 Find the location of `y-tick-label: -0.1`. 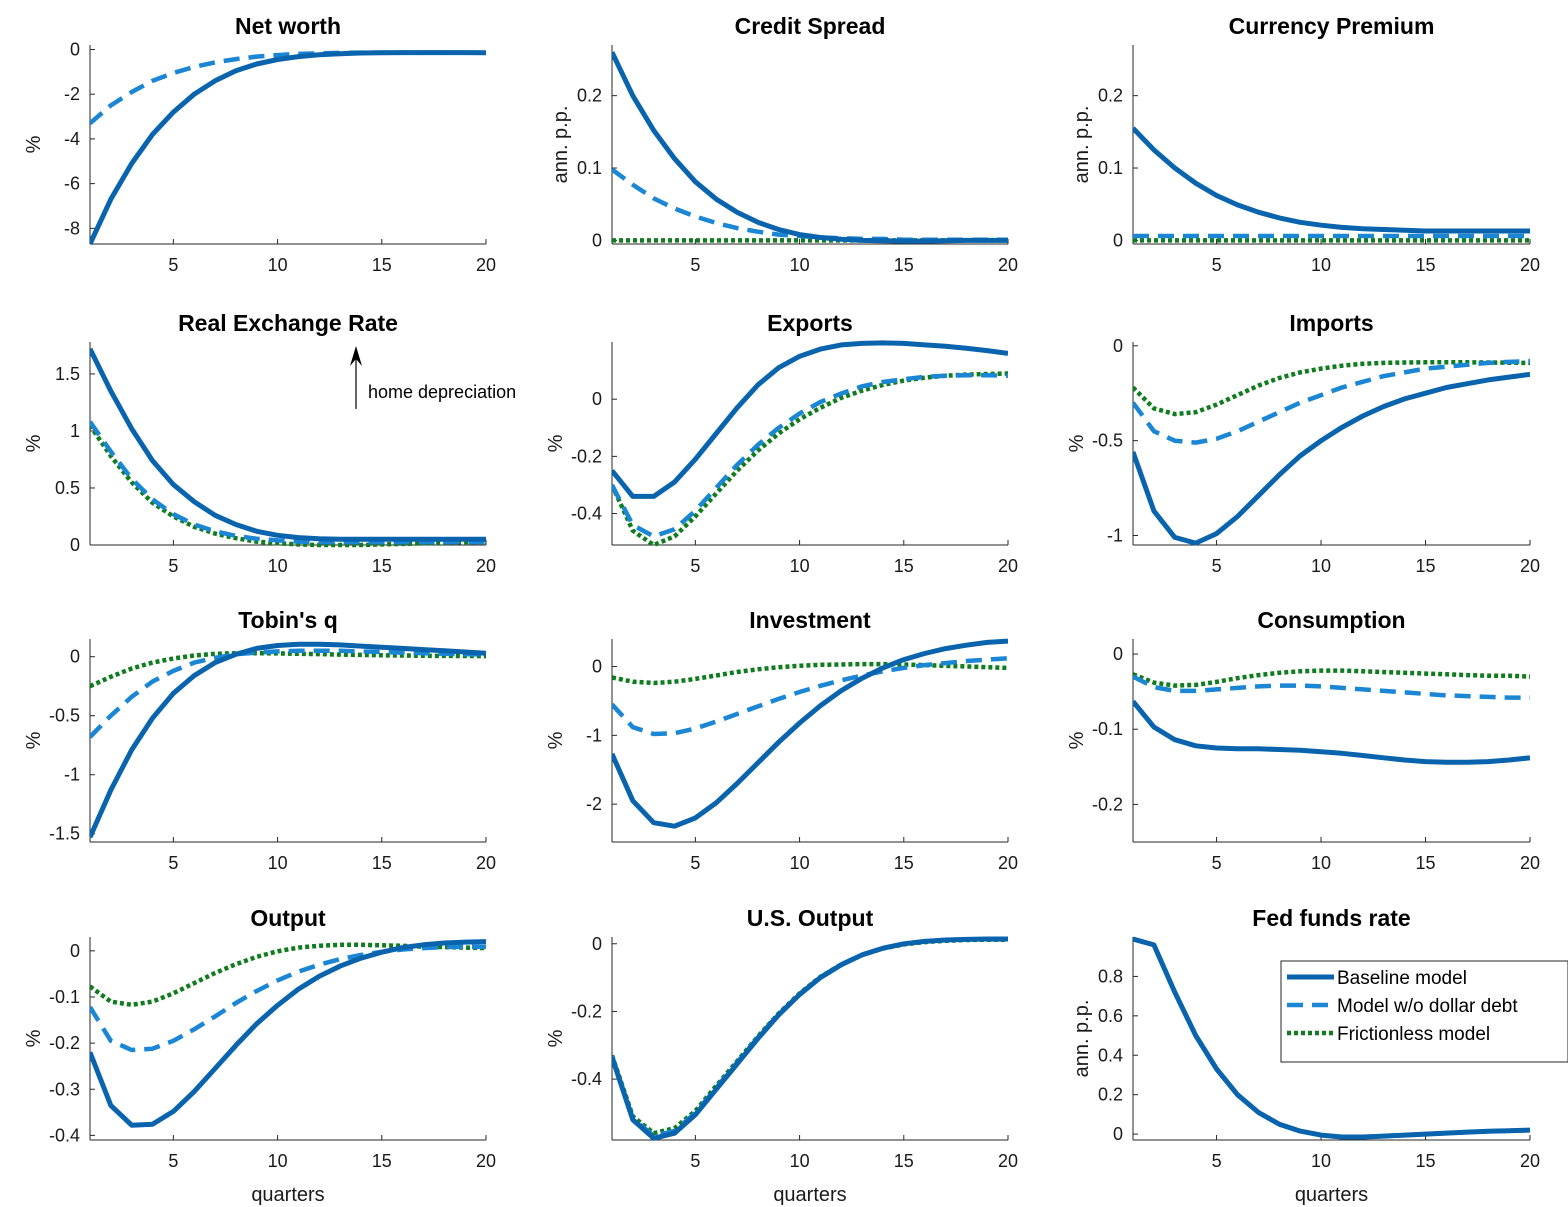

y-tick-label: -0.1 is located at coordinates (64, 997).